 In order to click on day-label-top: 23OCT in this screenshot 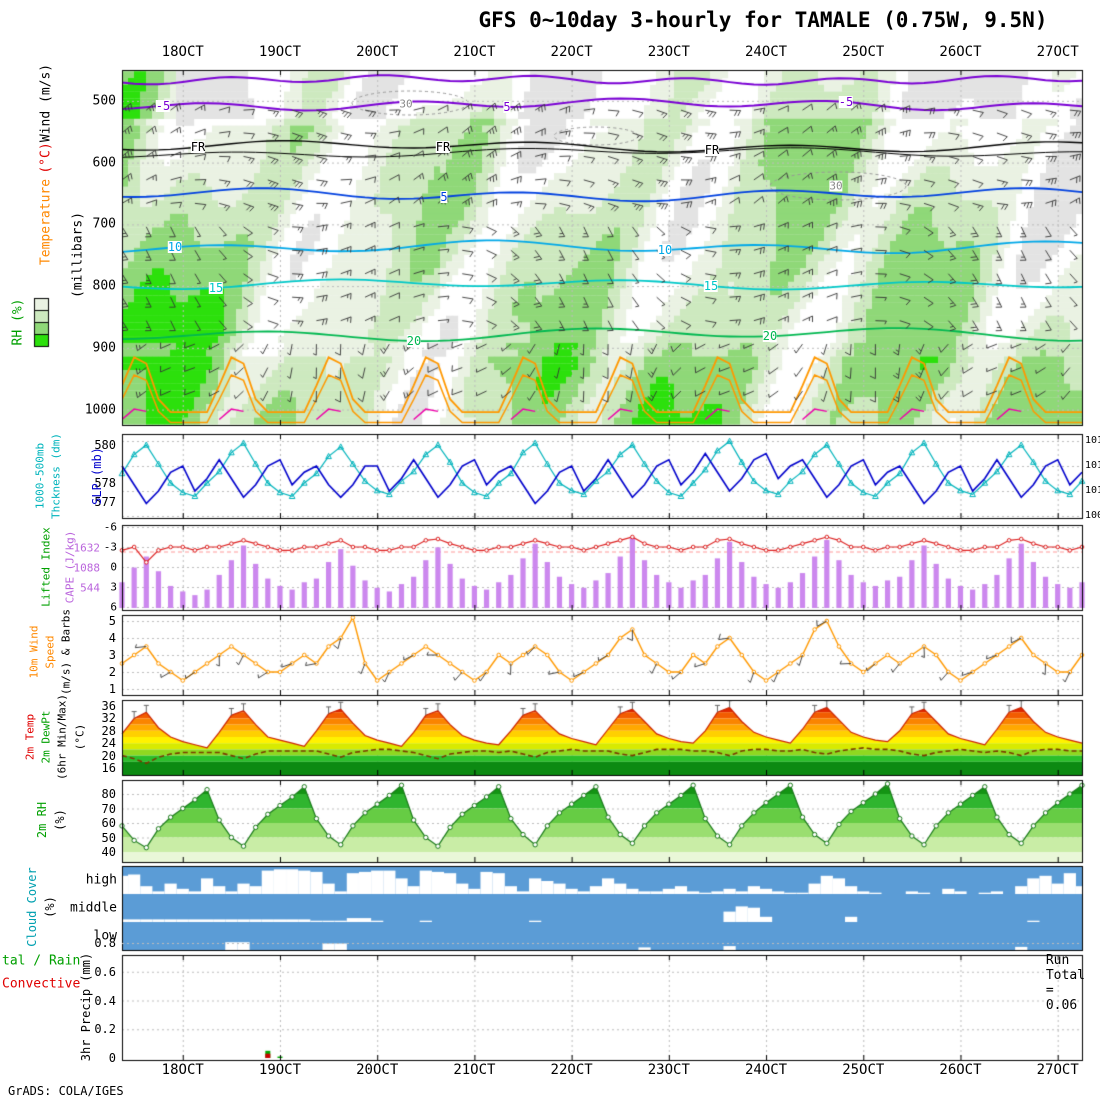, I will do `click(668, 52)`.